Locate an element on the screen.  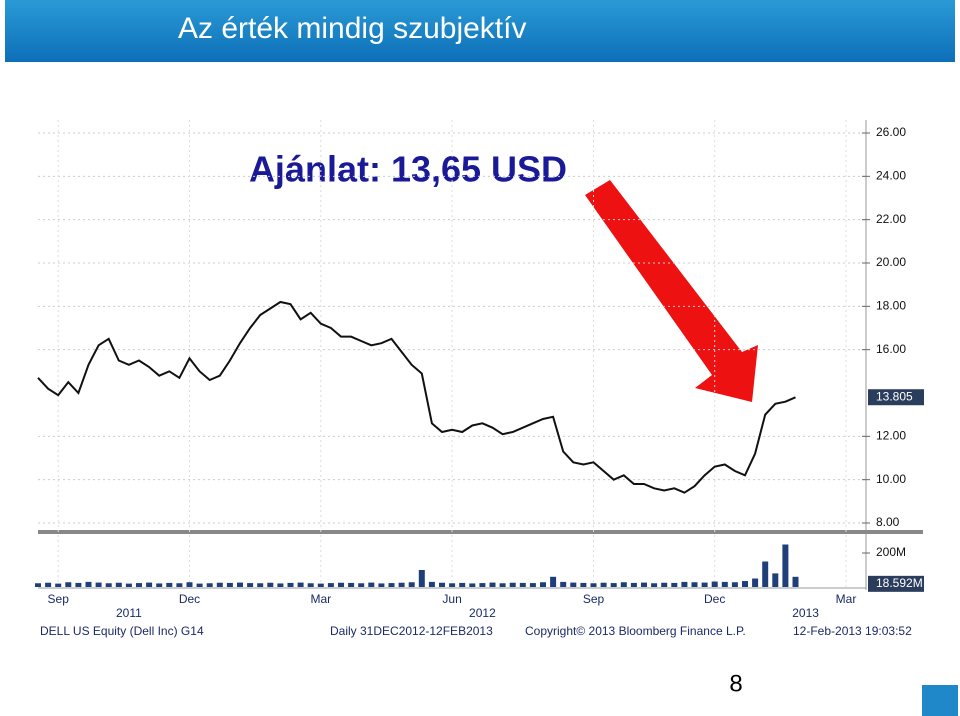
y-tick-label: 12.00 is located at coordinates (891, 436).